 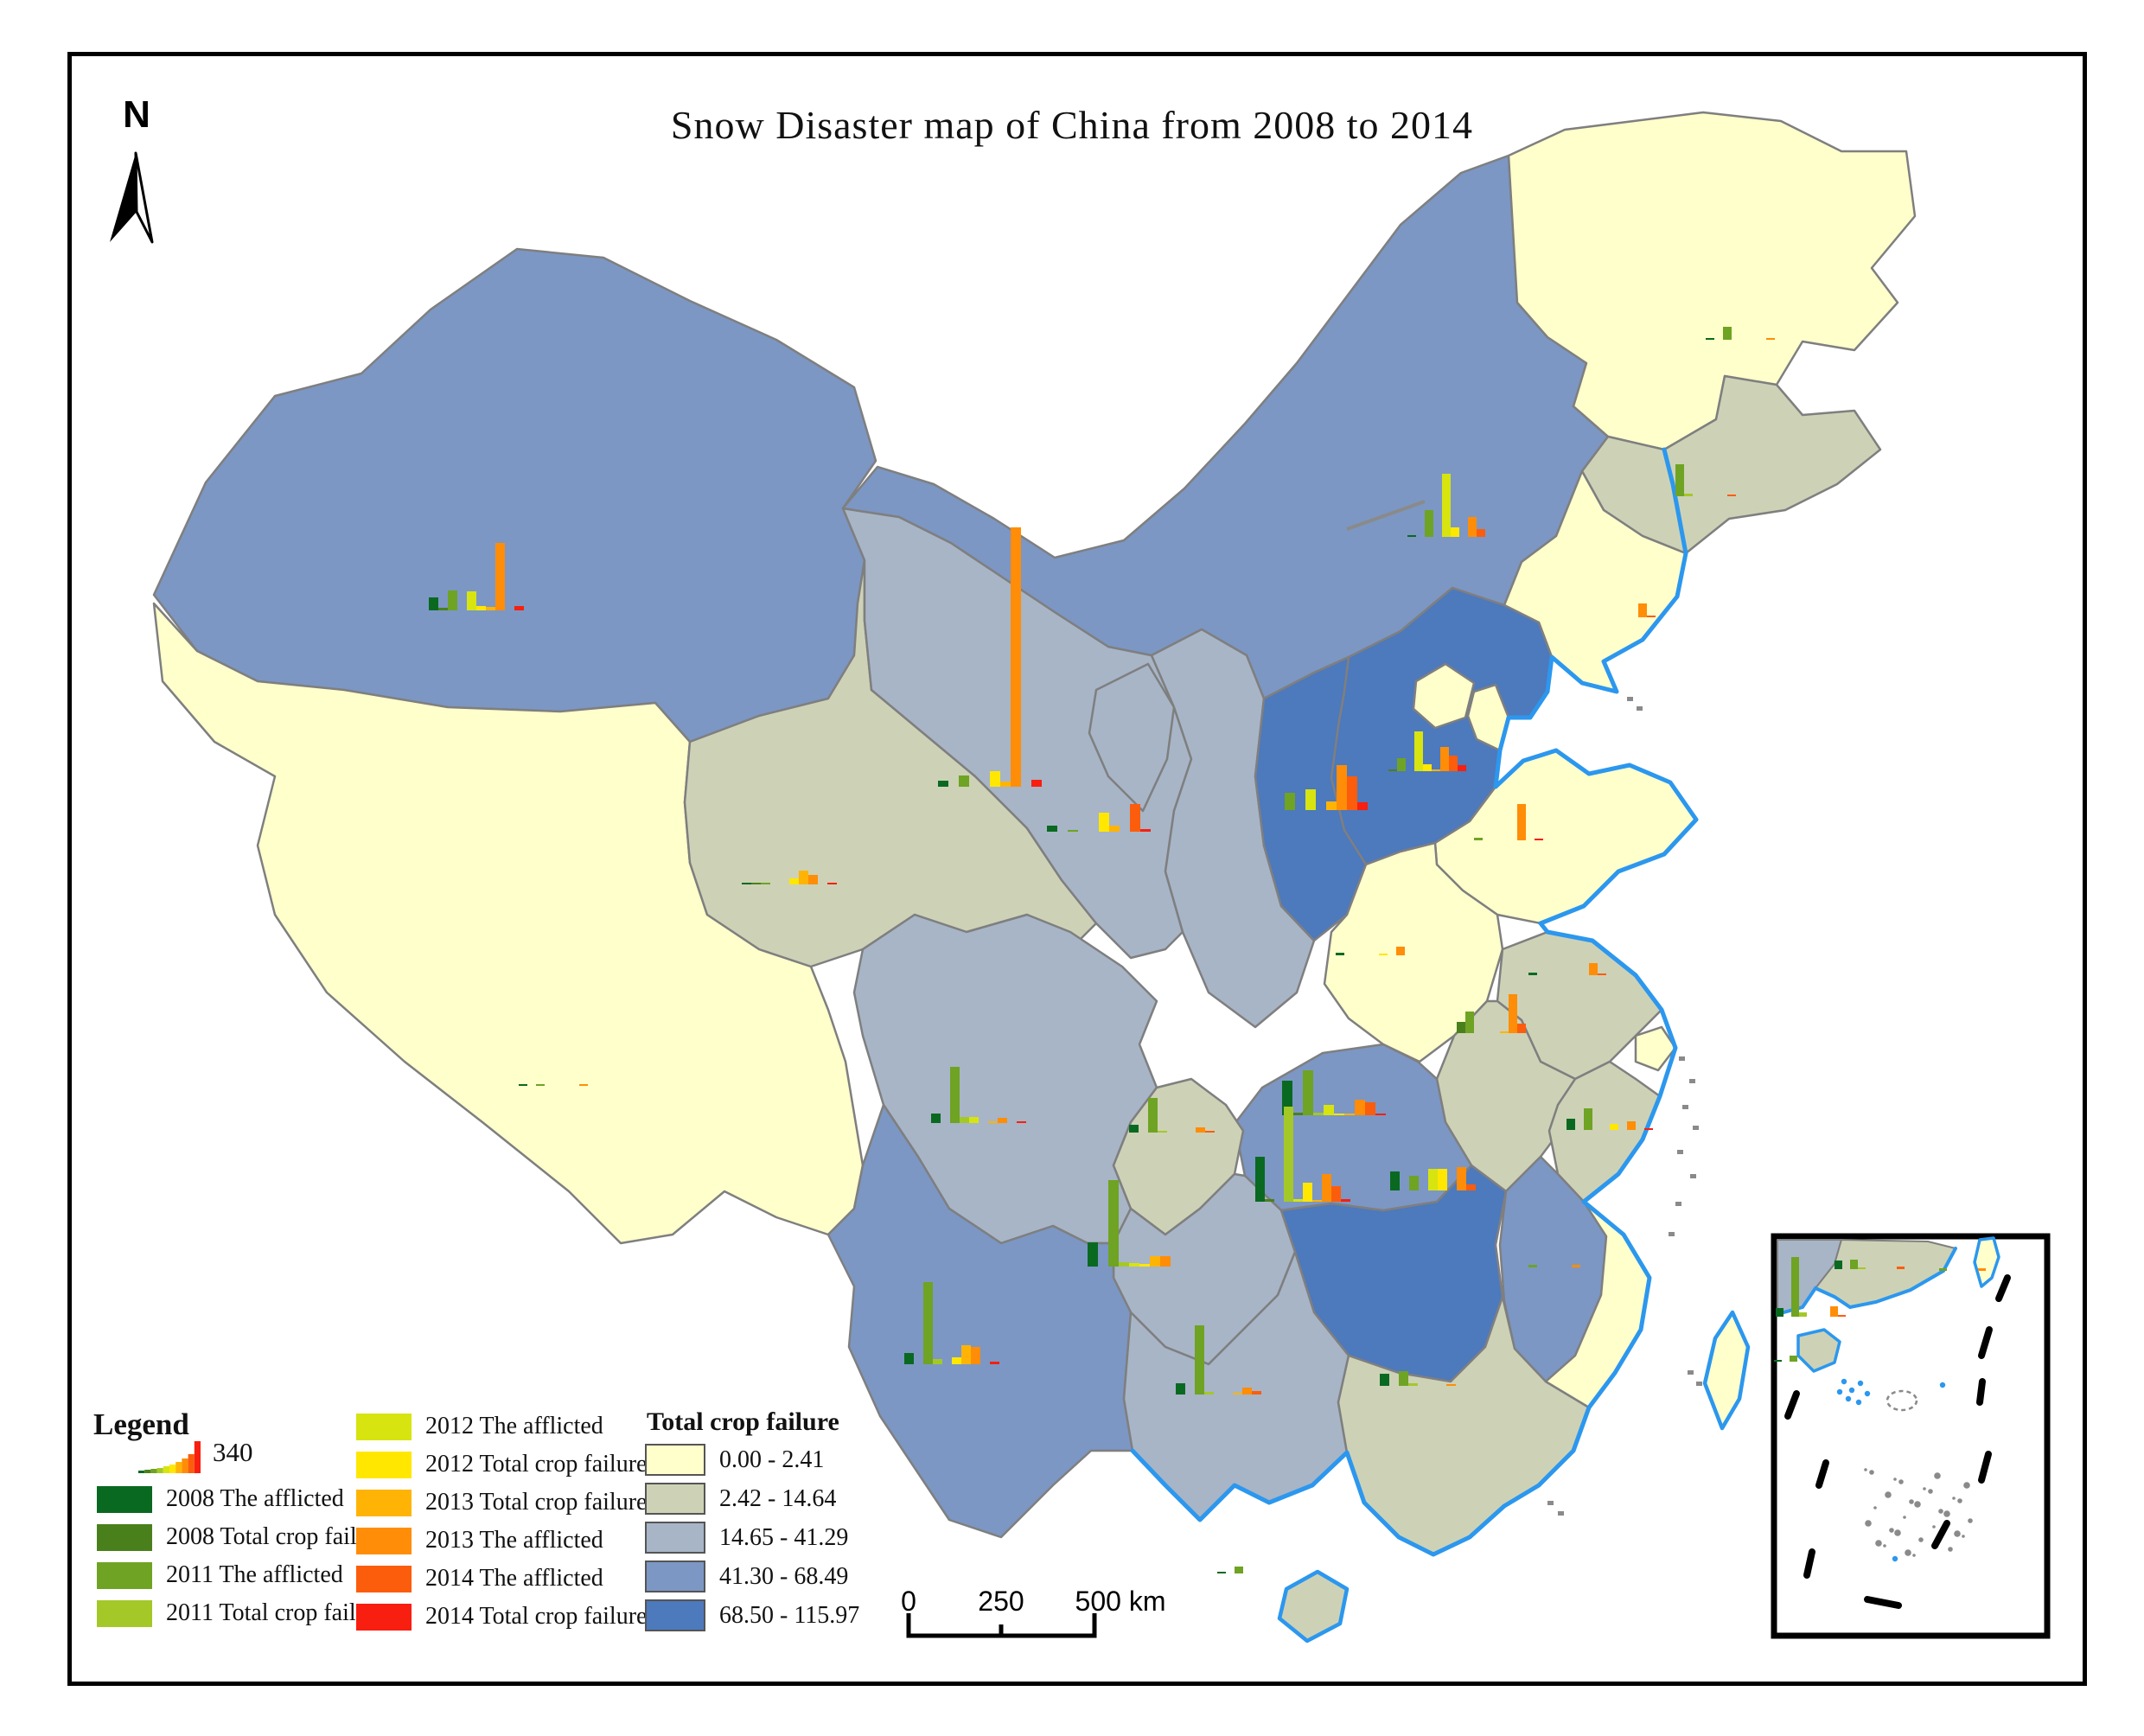 What do you see at coordinates (1962, 1269) in the screenshot?
I see `bar-chart-inset_taiwan_area` at bounding box center [1962, 1269].